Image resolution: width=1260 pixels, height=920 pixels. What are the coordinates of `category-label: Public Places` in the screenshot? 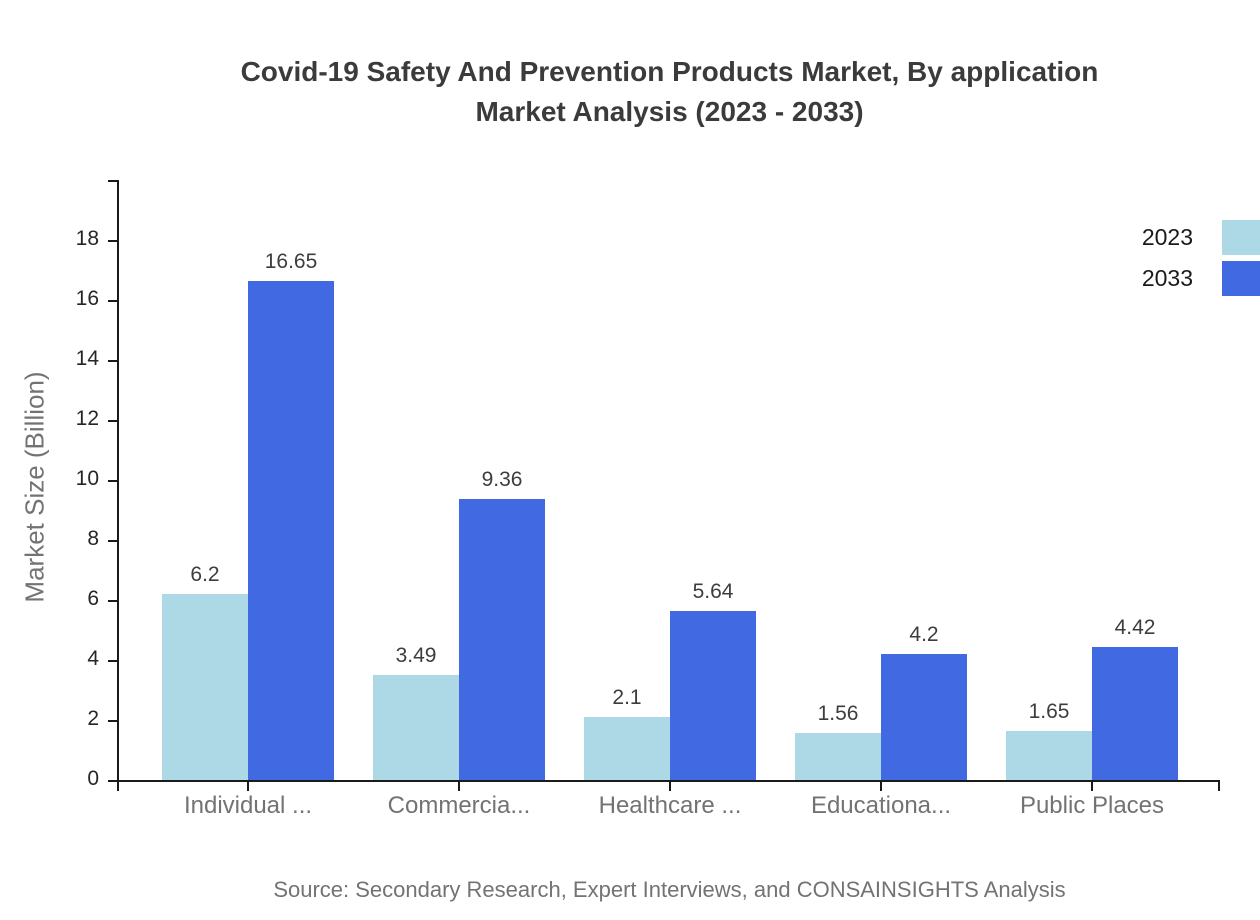 It's located at (1092, 805).